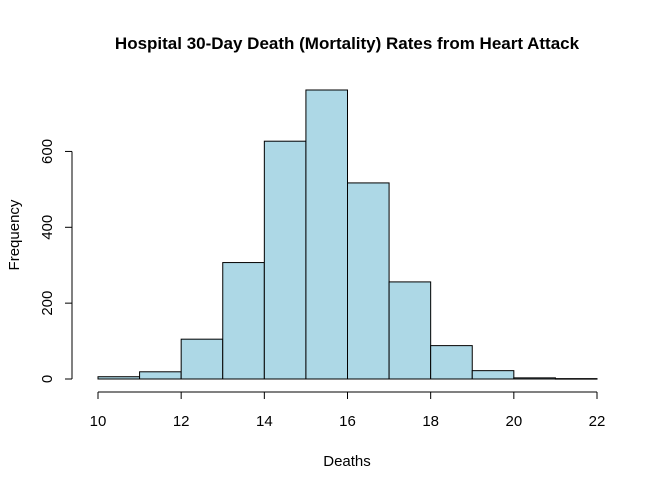  Describe the element at coordinates (597, 421) in the screenshot. I see `x-tick-label-22: 22` at that location.